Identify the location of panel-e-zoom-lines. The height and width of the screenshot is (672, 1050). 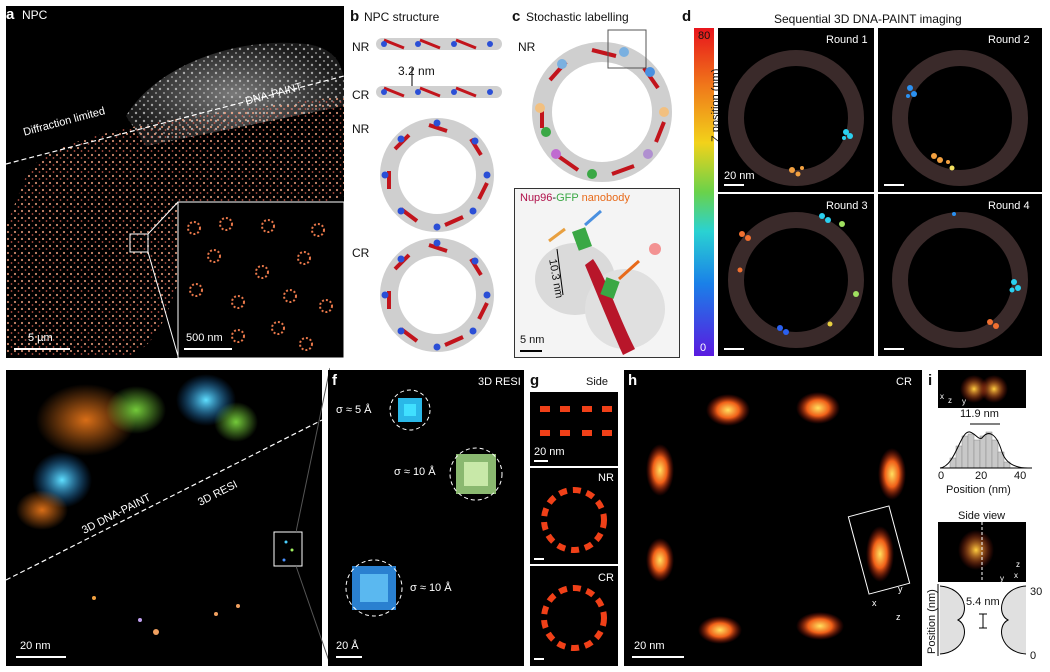
(313, 516).